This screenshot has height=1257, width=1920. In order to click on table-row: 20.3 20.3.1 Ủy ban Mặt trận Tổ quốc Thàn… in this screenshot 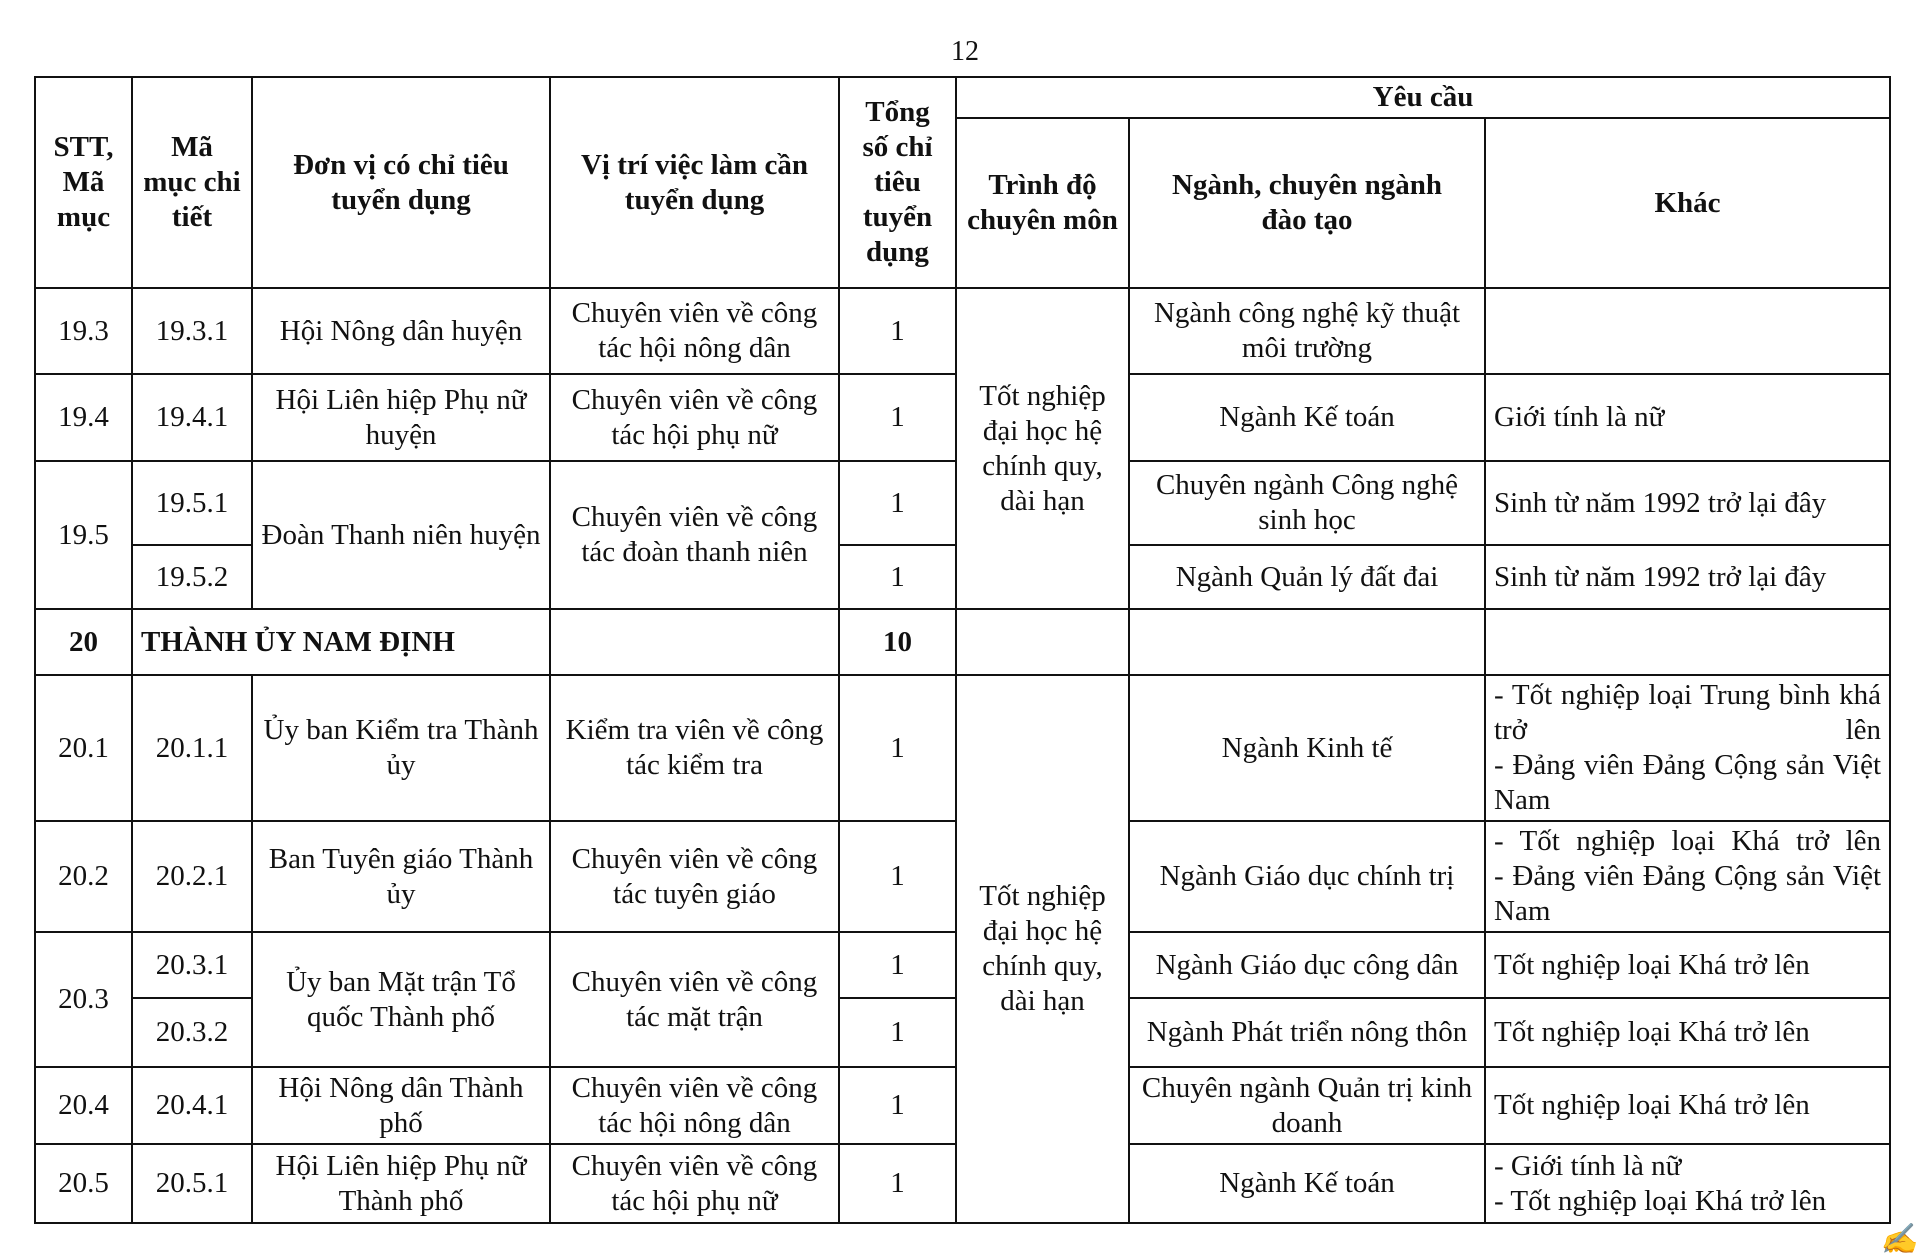, I will do `click(963, 999)`.